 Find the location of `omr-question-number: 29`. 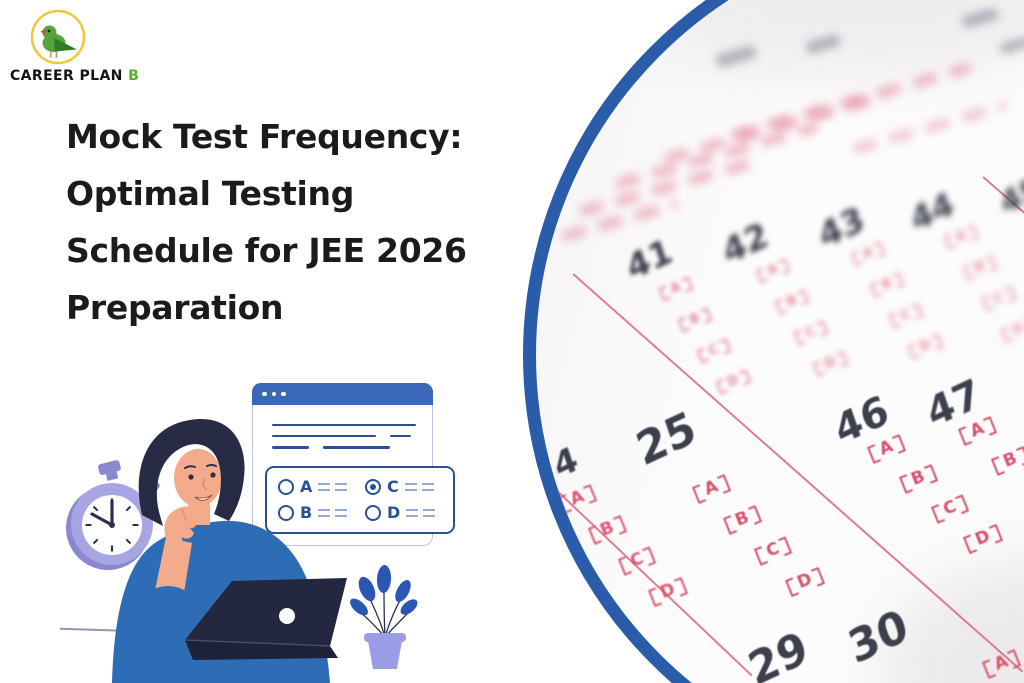

omr-question-number: 29 is located at coordinates (778, 652).